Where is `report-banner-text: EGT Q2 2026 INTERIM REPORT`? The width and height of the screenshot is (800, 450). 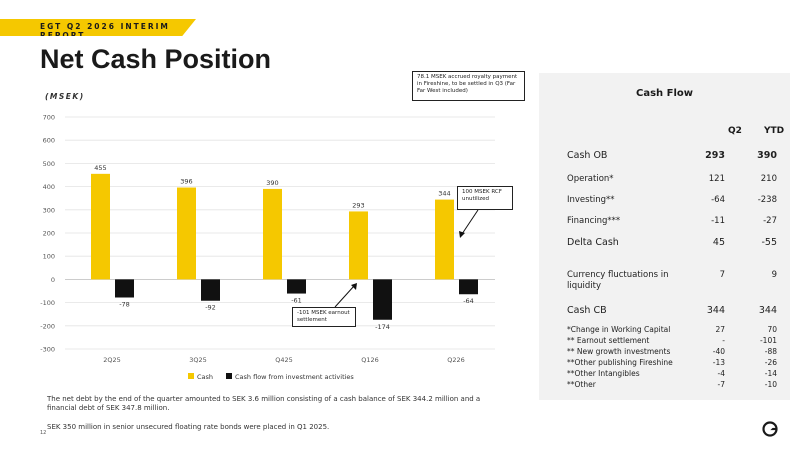 report-banner-text: EGT Q2 2026 INTERIM REPORT is located at coordinates (105, 31).